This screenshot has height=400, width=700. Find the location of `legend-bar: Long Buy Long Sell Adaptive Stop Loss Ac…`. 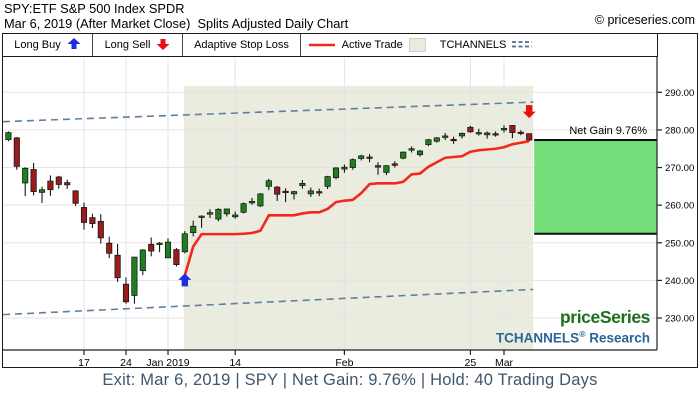

legend-bar: Long Buy Long Sell Adaptive Stop Loss Ac… is located at coordinates (330, 45).